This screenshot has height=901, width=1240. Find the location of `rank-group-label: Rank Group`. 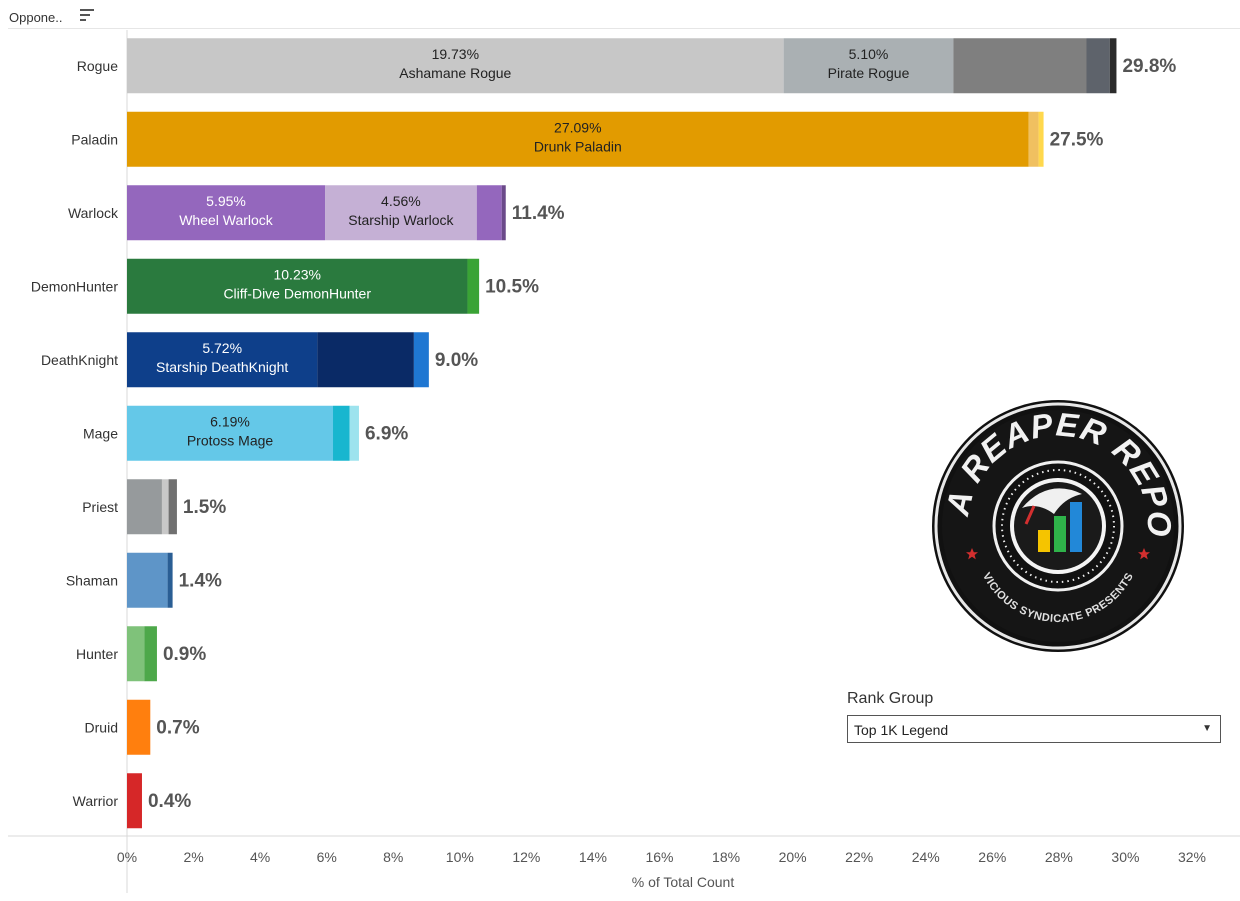

rank-group-label: Rank Group is located at coordinates (890, 698).